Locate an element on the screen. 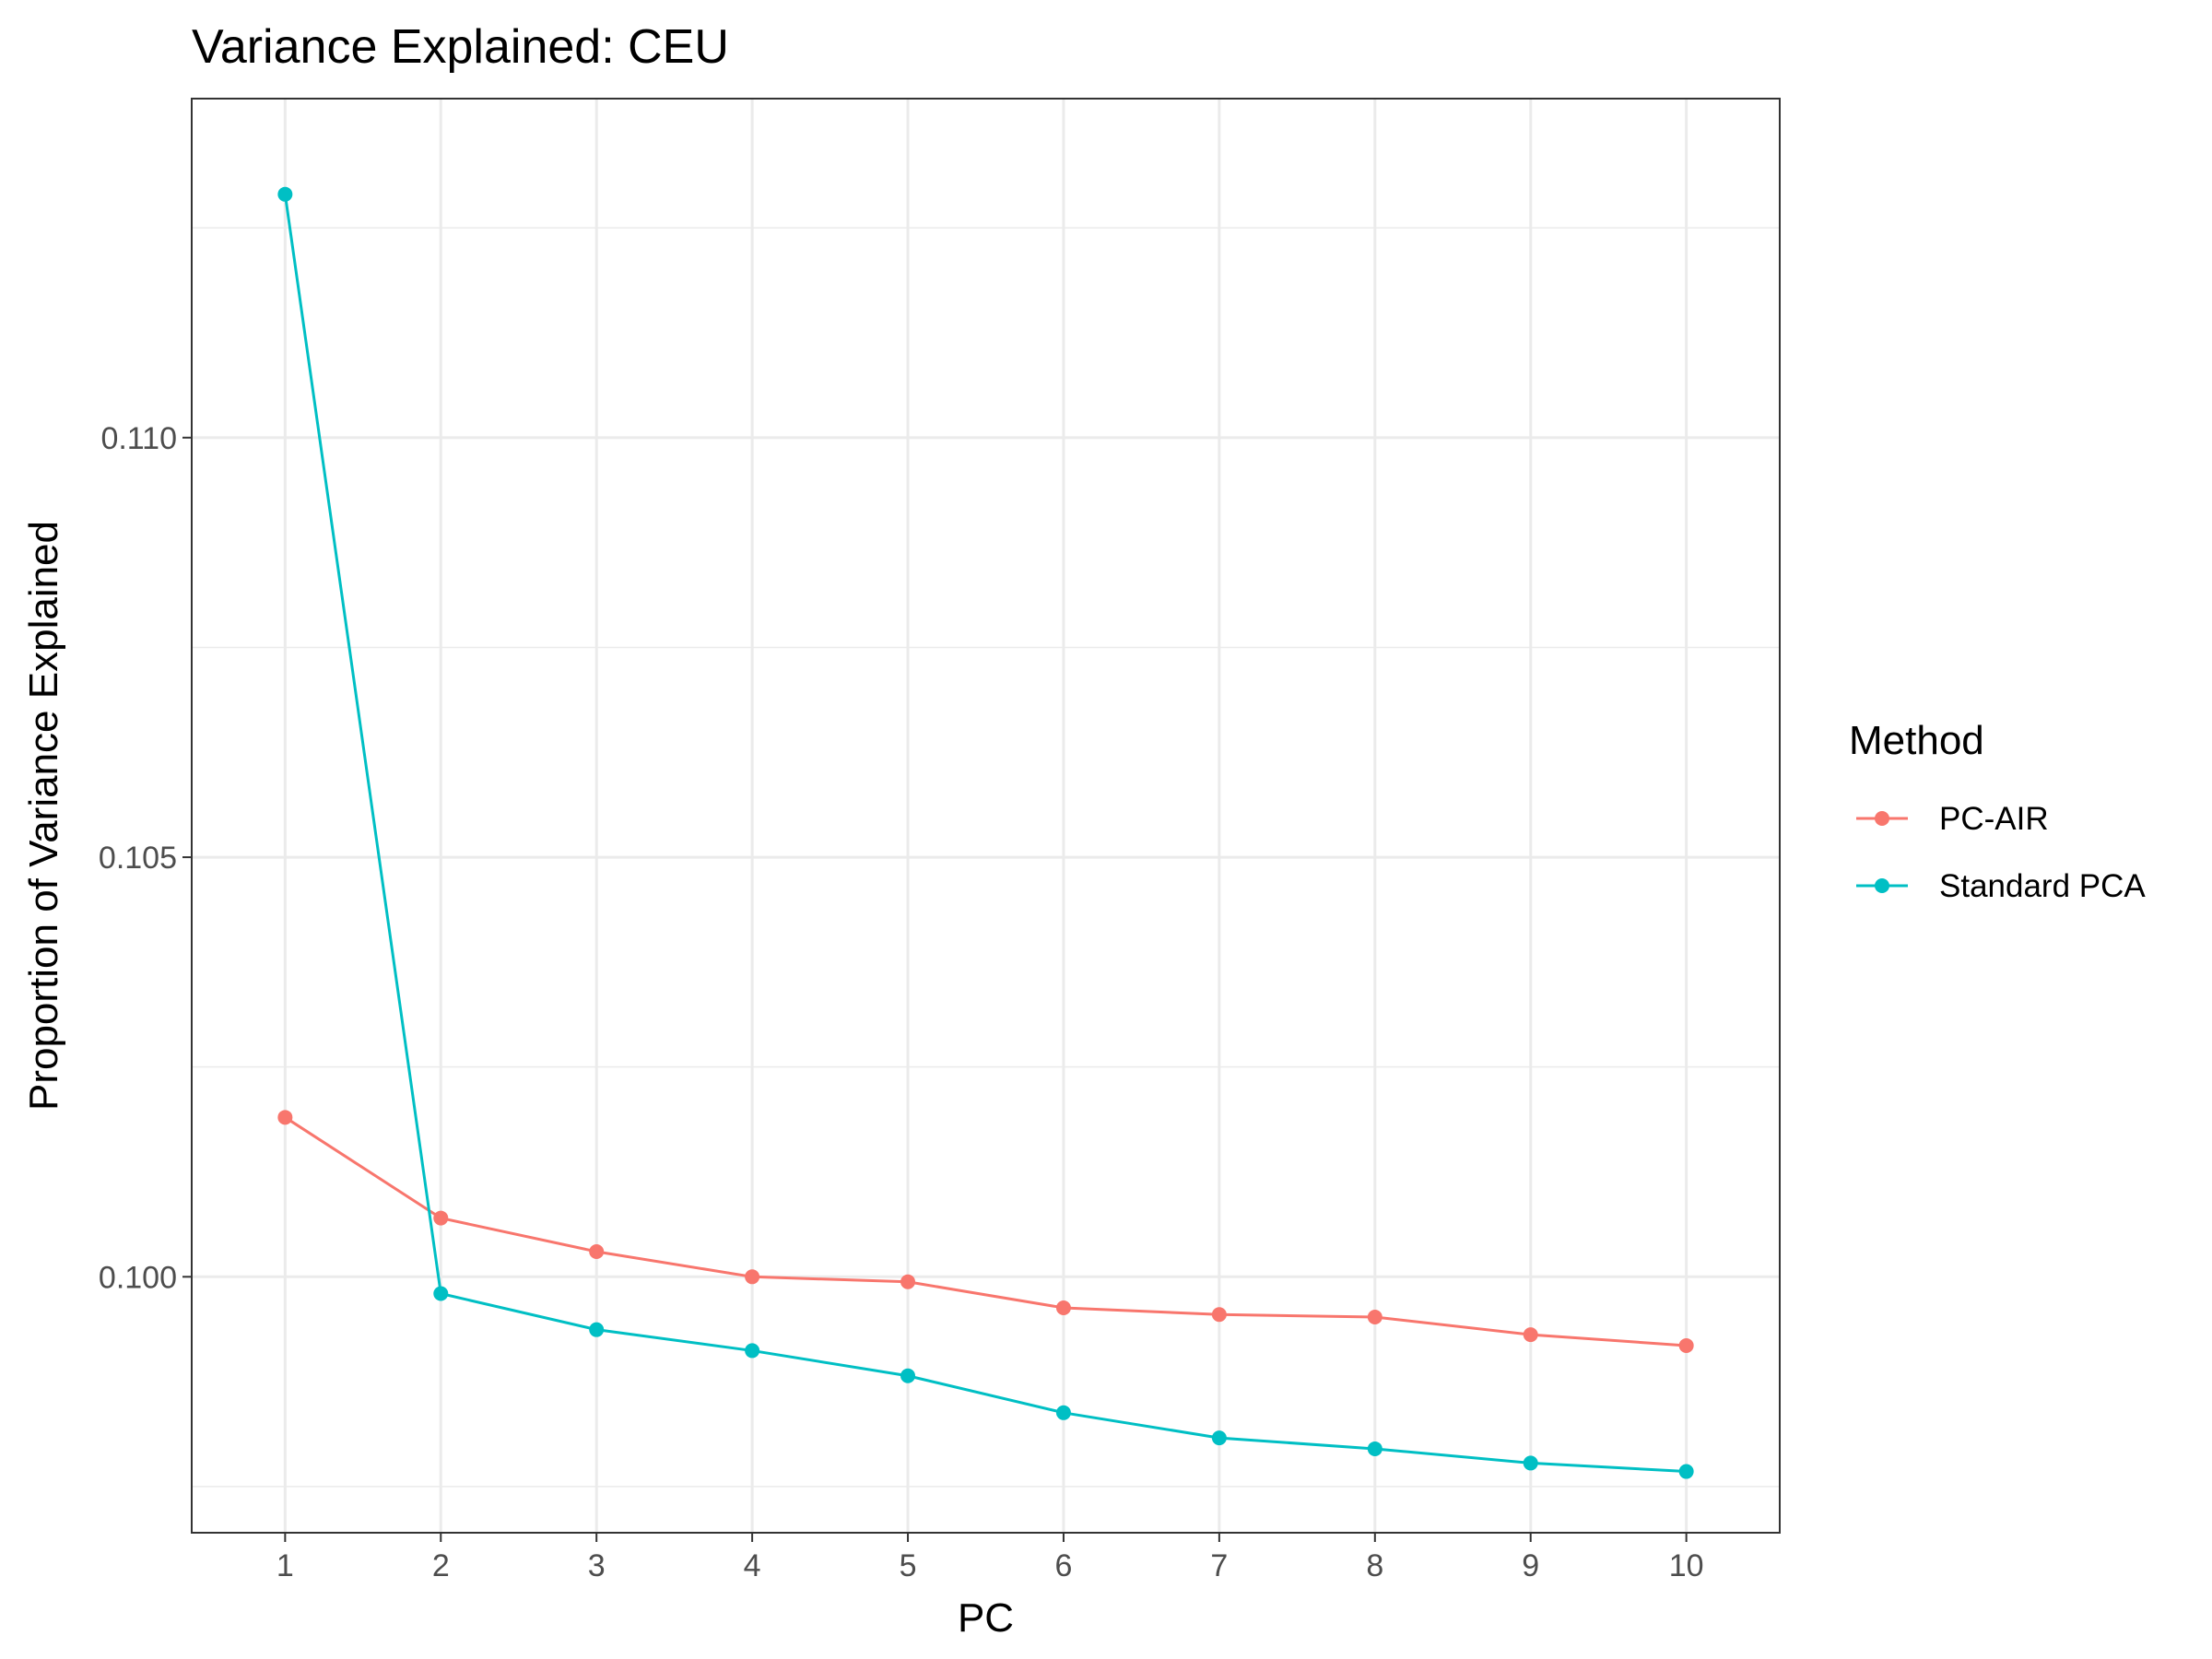 Image resolution: width=2212 pixels, height=1659 pixels. x-tick-label-6: 7 is located at coordinates (1219, 1565).